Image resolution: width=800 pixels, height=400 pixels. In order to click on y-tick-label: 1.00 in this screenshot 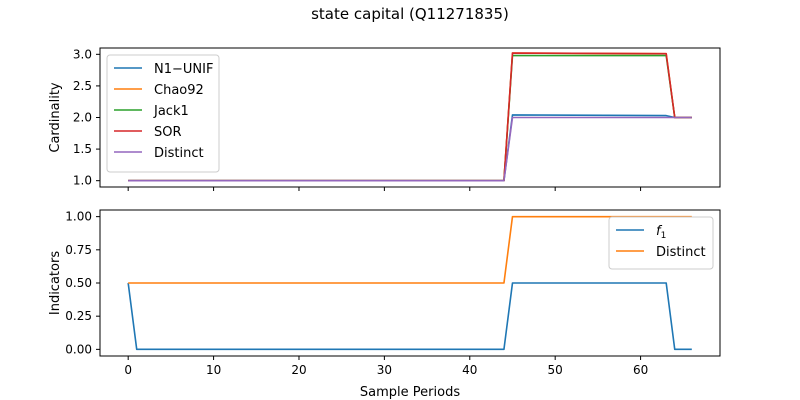, I will do `click(78, 217)`.